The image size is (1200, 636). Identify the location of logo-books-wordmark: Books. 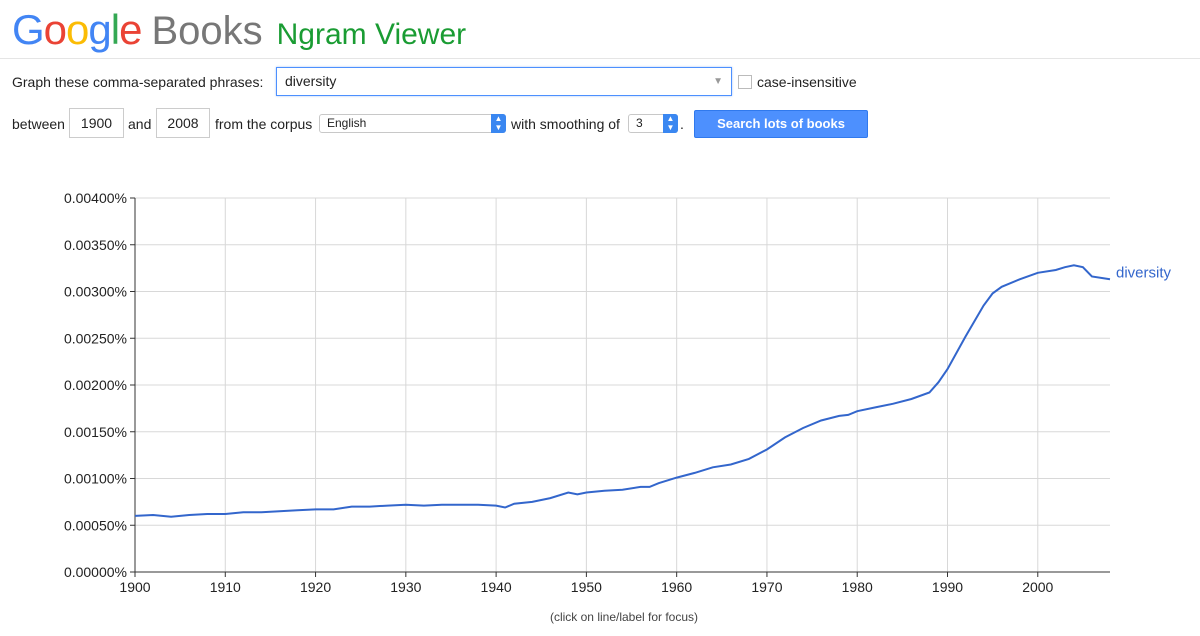
(207, 31).